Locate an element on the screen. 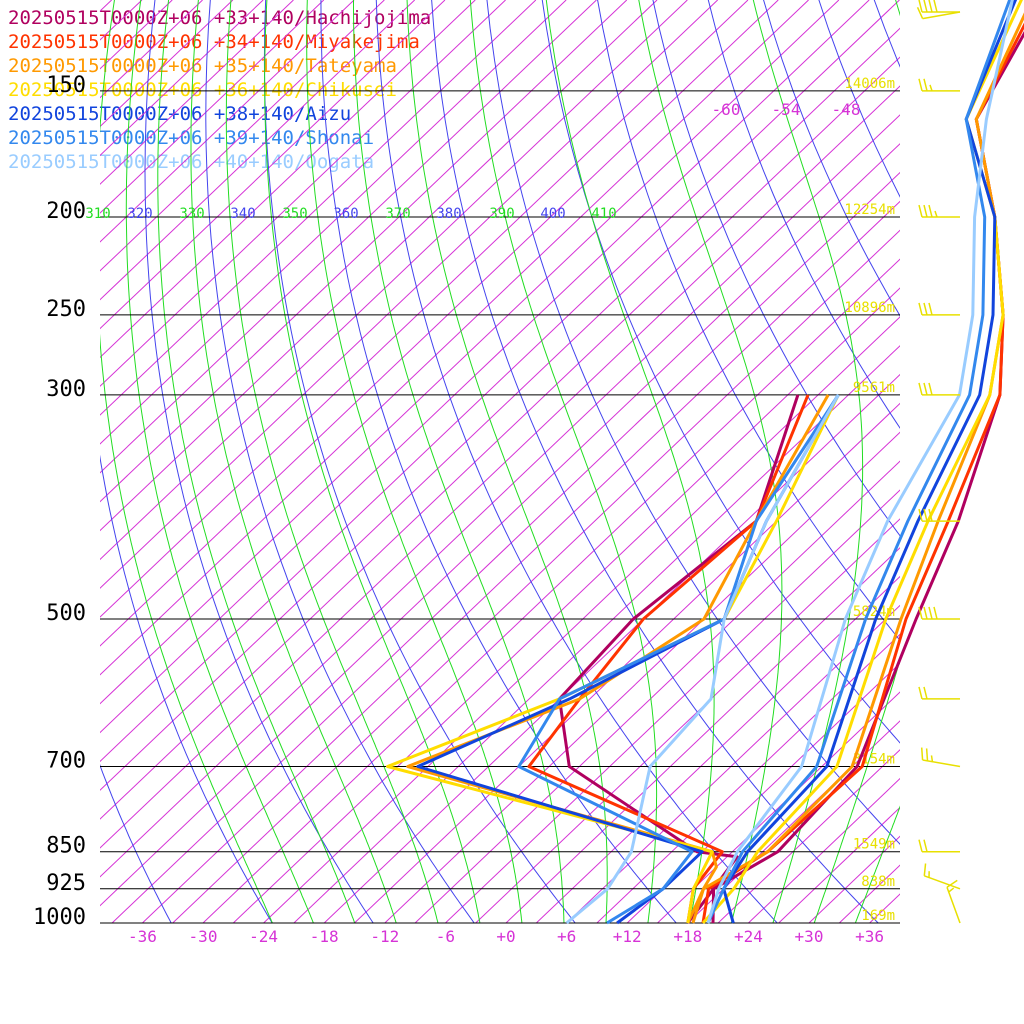 Image resolution: width=1024 pixels, height=1024 pixels. height-label: 14006m is located at coordinates (869, 84).